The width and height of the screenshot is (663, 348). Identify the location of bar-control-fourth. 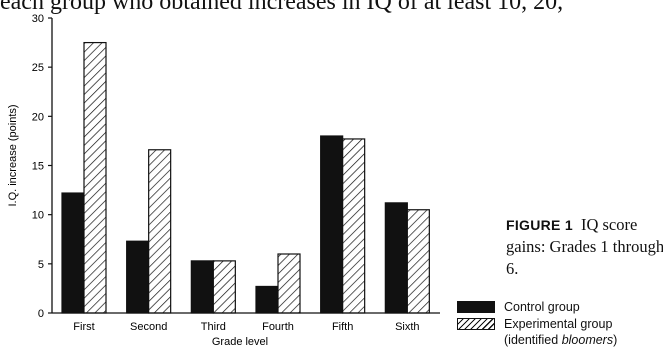
(267, 299).